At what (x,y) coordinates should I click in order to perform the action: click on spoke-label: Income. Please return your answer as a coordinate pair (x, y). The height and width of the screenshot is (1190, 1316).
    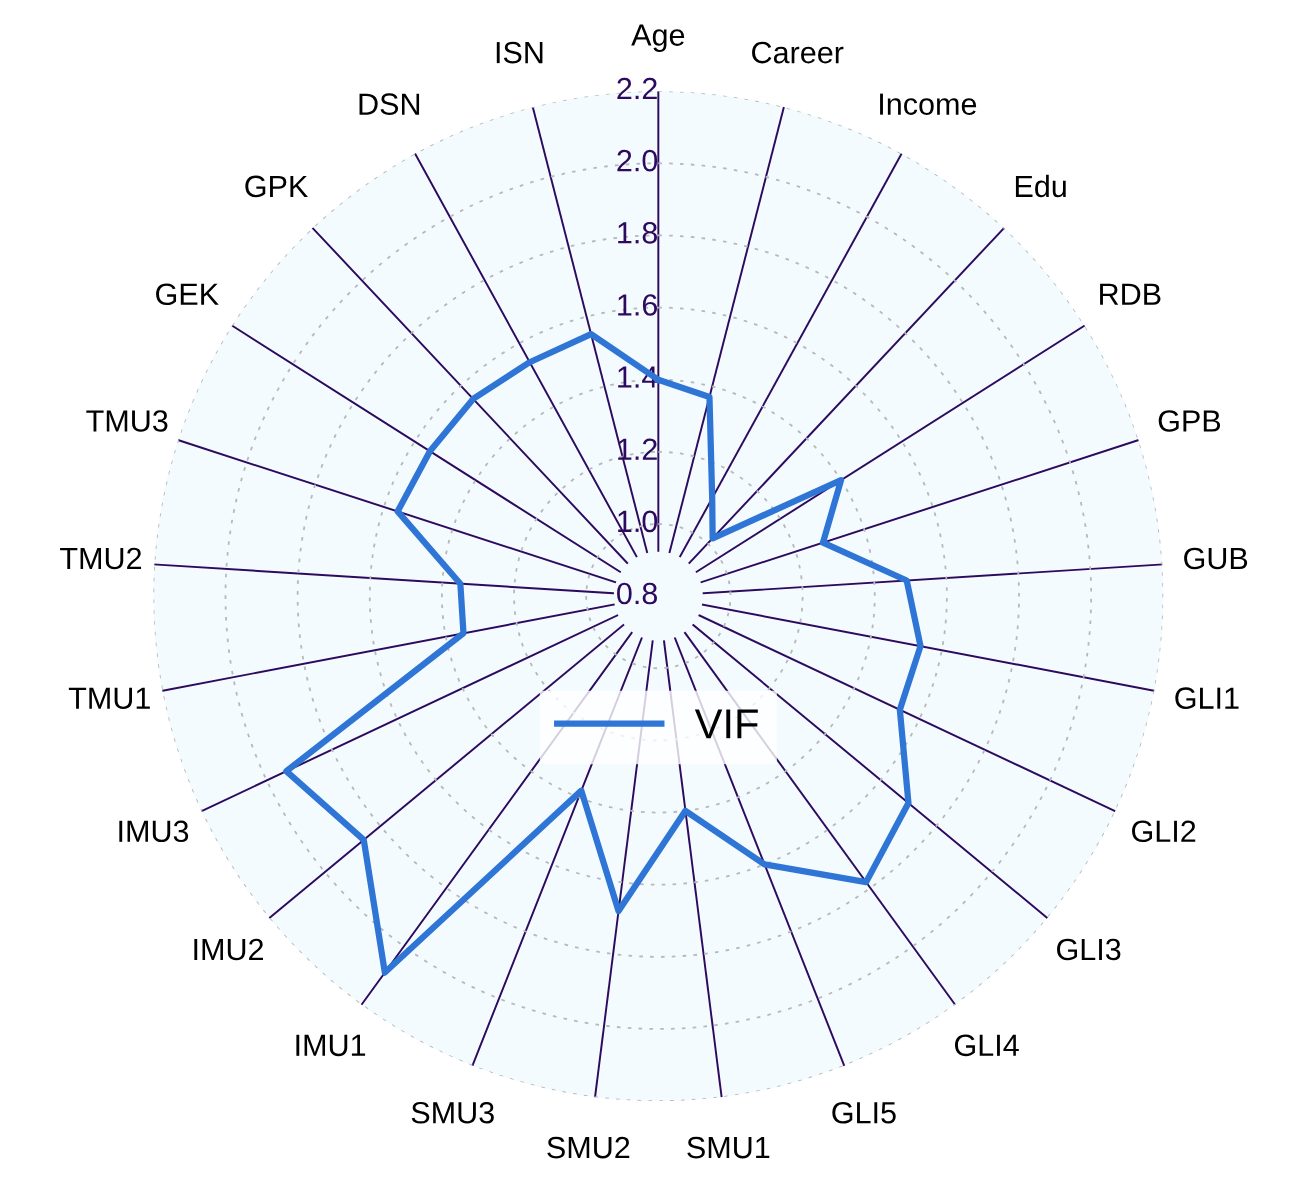
    Looking at the image, I should click on (928, 104).